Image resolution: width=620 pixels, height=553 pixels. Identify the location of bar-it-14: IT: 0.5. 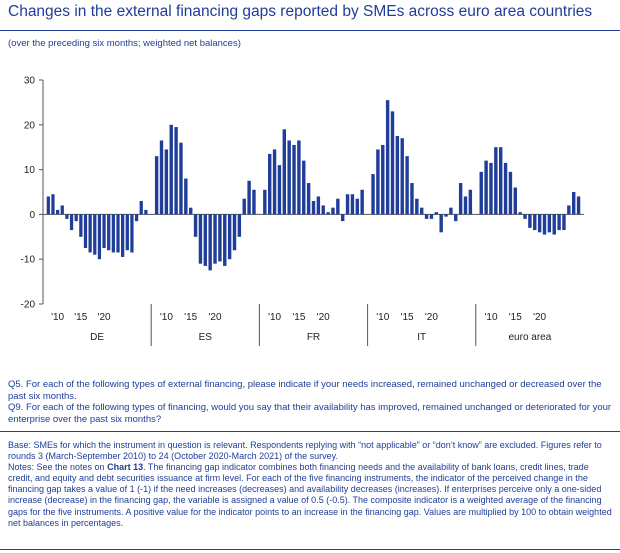
(436, 213).